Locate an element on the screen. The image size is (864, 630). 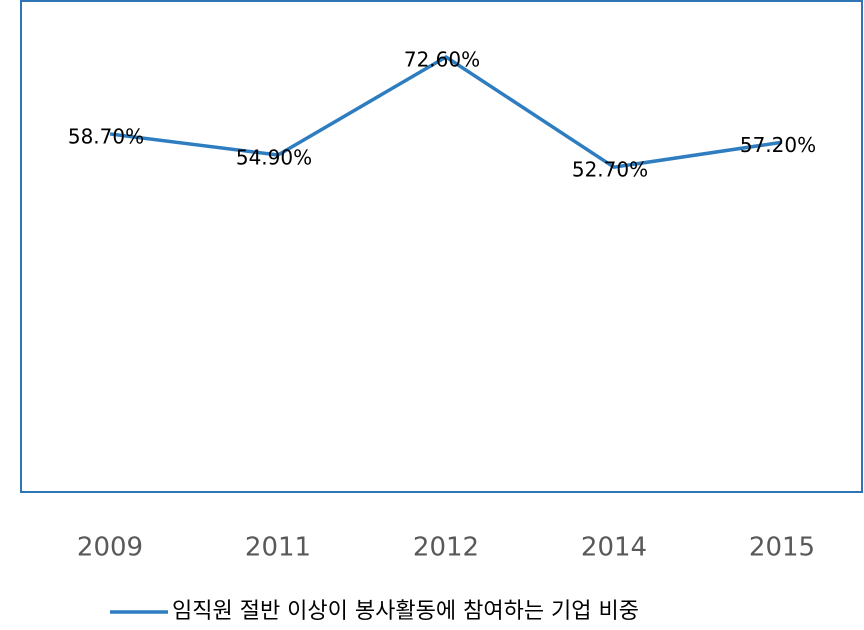
data-label: 72.60% is located at coordinates (442, 59).